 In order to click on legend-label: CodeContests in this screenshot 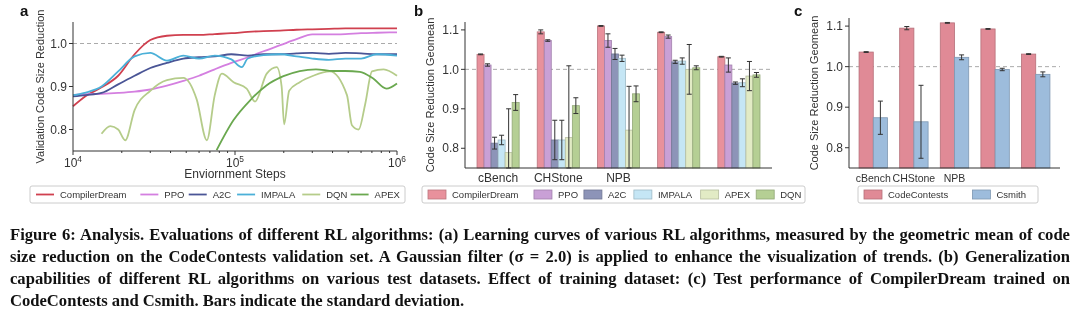, I will do `click(918, 194)`.